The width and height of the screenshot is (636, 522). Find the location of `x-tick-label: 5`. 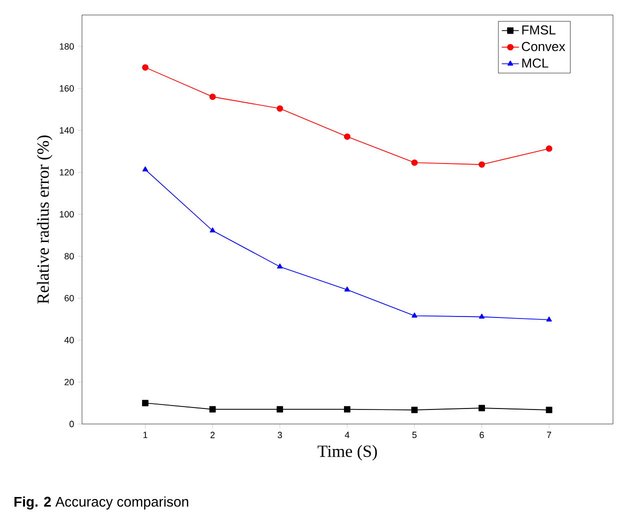

x-tick-label: 5 is located at coordinates (414, 435).